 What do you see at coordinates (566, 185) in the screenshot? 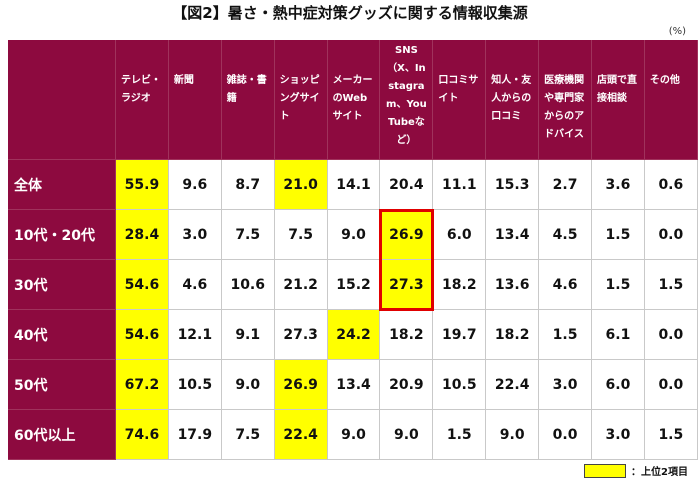
I see `table-cell: 2.7` at bounding box center [566, 185].